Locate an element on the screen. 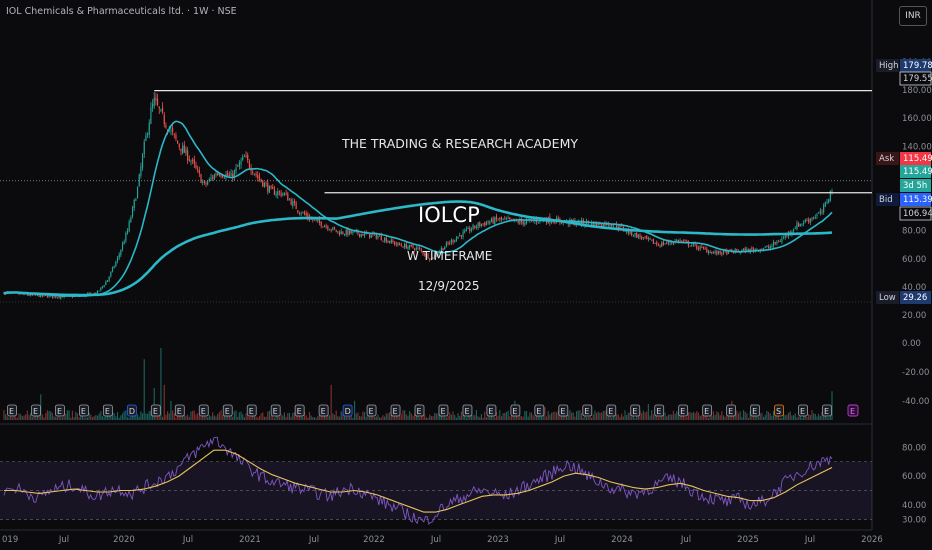  currency-button: INR is located at coordinates (913, 16).